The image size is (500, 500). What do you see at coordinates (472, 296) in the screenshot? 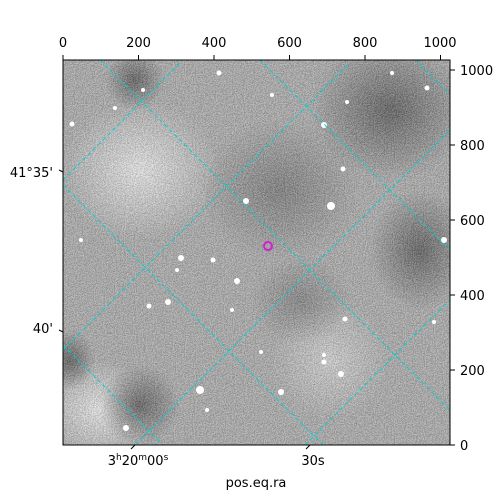
I see `right-tick-label: 400` at bounding box center [472, 296].